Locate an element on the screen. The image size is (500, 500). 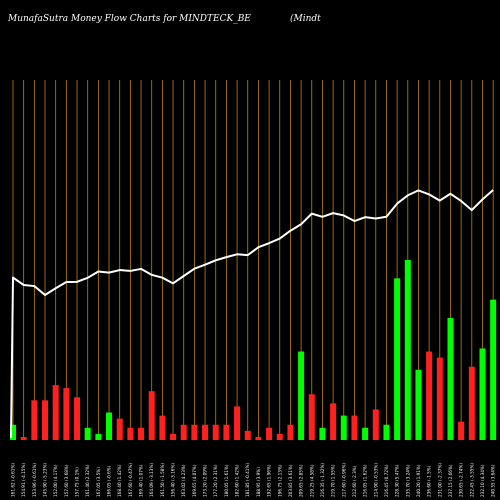
x-tick-label: 231.00 (-2.37%) is located at coordinates (439, 480).